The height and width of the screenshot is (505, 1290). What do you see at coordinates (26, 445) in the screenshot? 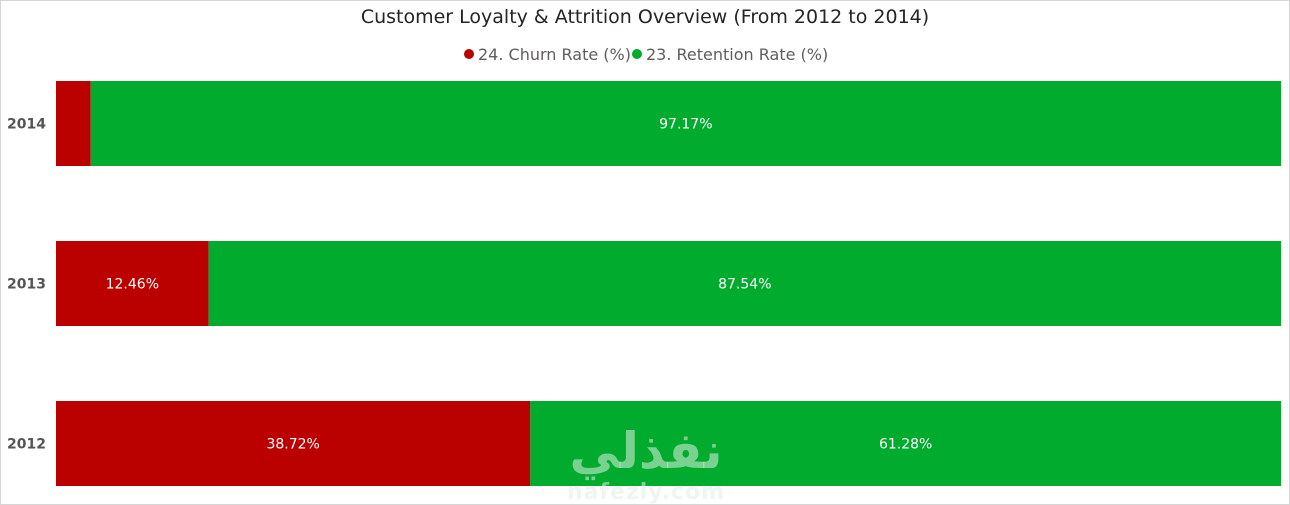
I see `y-tick-label: 2012` at bounding box center [26, 445].